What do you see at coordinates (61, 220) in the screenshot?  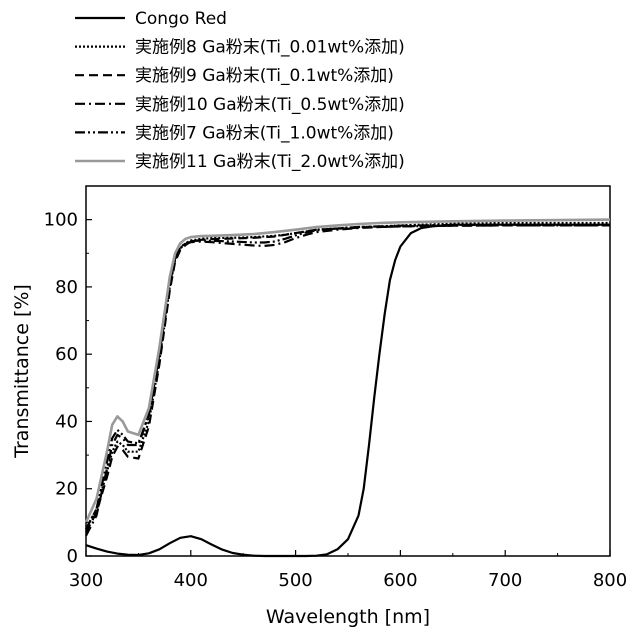 I see `y-tick-label: 100` at bounding box center [61, 220].